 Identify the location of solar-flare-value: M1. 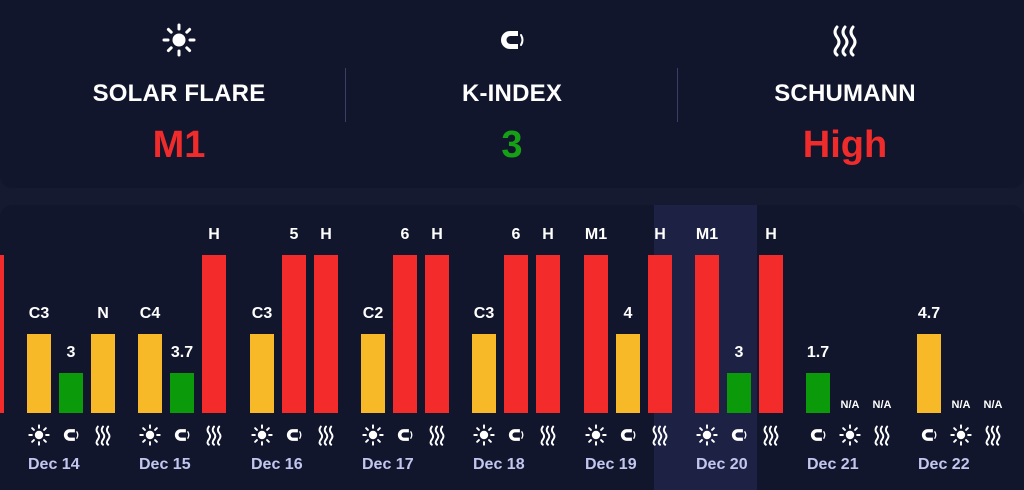
(179, 145).